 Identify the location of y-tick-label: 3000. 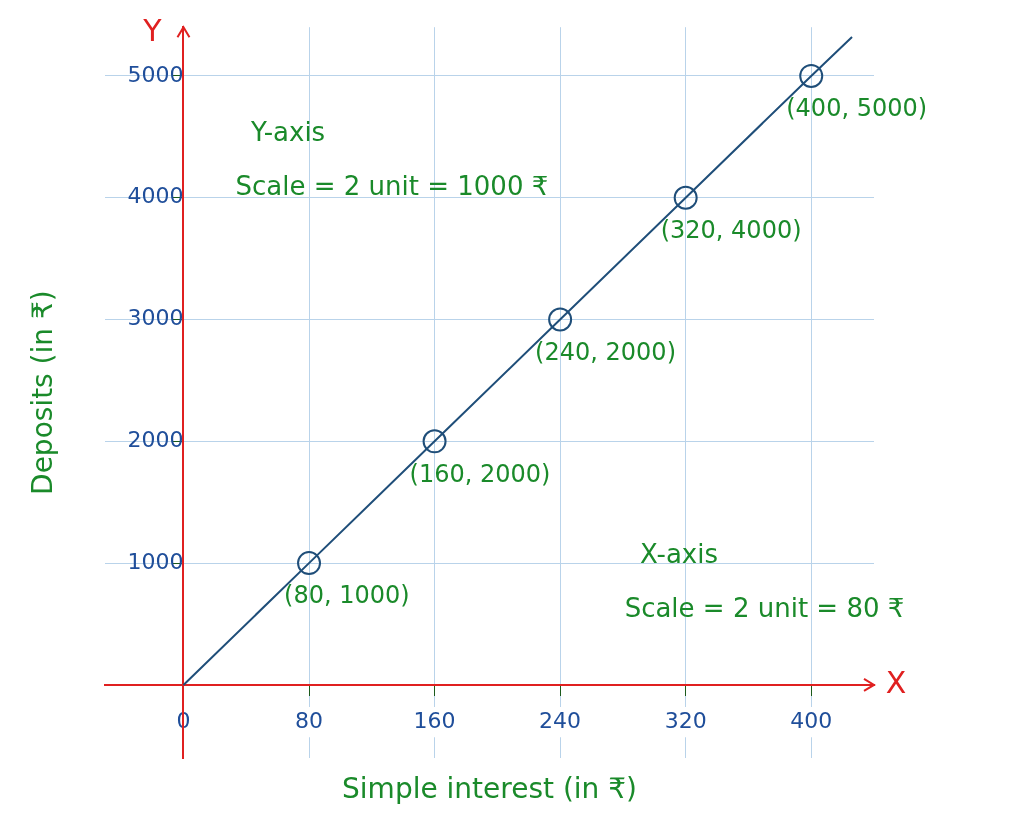
(155, 318).